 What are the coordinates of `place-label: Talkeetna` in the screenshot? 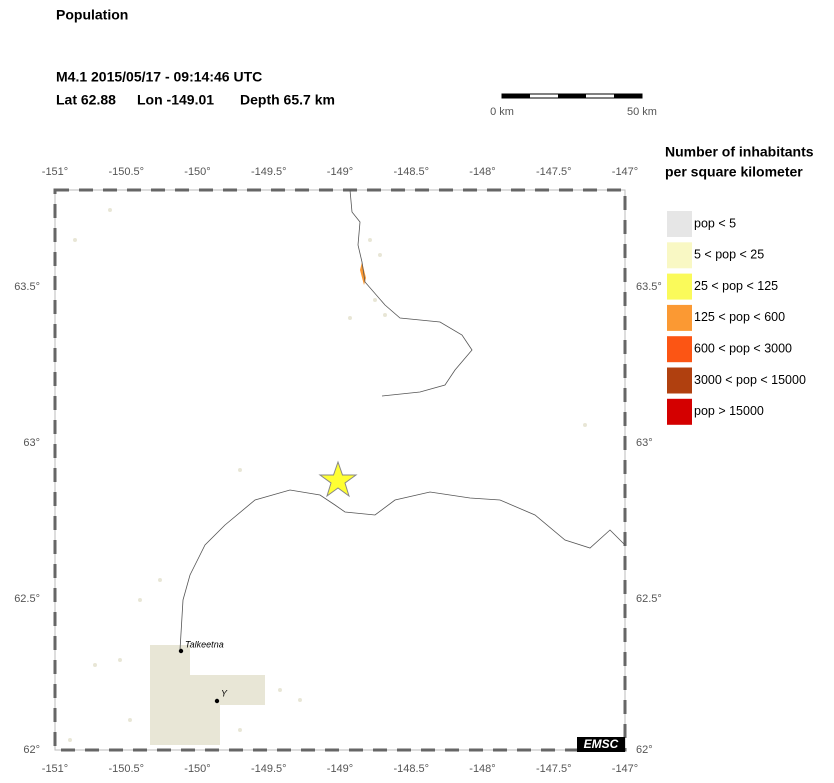 It's located at (204, 644).